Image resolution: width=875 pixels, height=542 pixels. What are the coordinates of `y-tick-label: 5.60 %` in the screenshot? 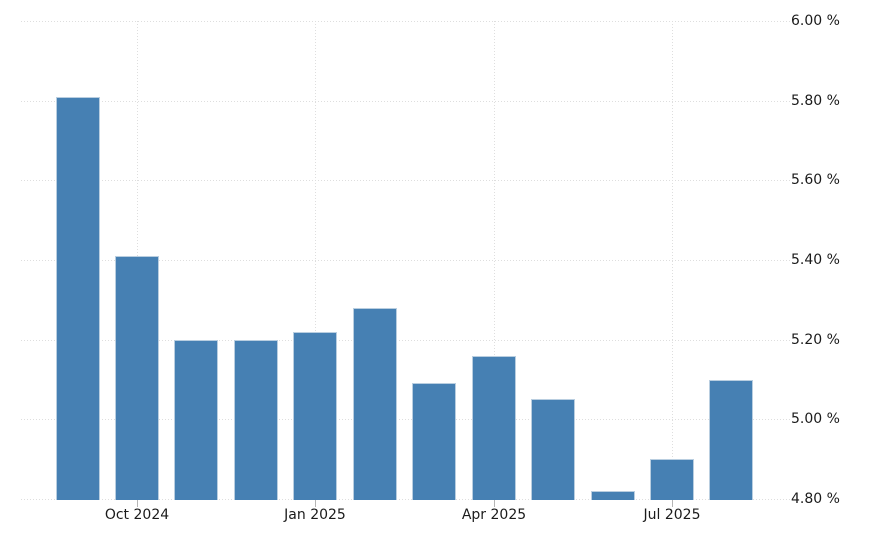 It's located at (815, 180).